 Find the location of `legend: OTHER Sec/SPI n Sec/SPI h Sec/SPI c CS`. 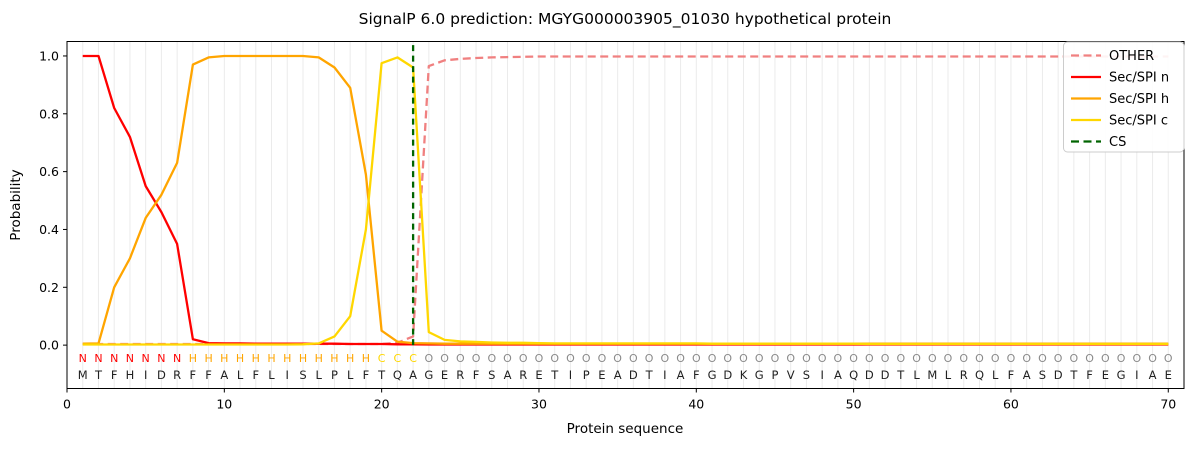

legend: OTHER Sec/SPI n Sec/SPI h Sec/SPI c CS is located at coordinates (1124, 97).